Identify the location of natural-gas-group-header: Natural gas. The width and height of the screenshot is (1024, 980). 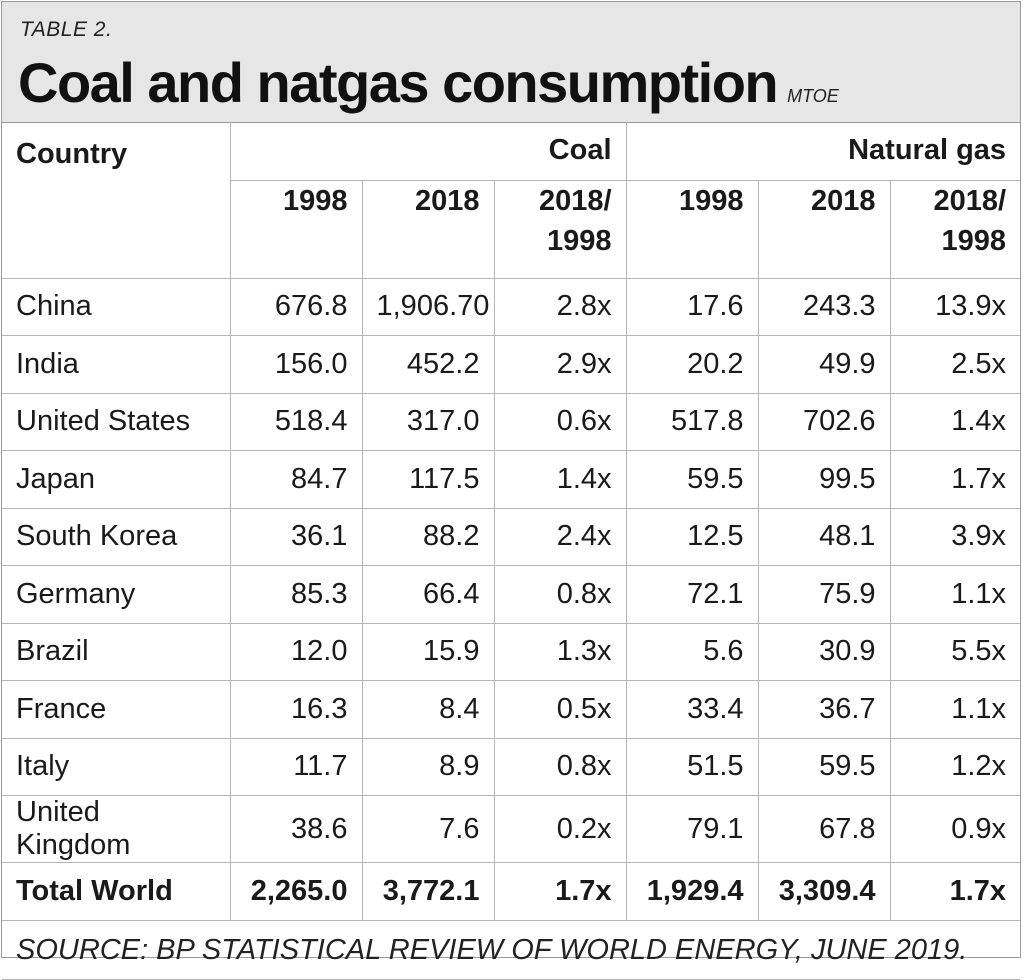
(823, 151).